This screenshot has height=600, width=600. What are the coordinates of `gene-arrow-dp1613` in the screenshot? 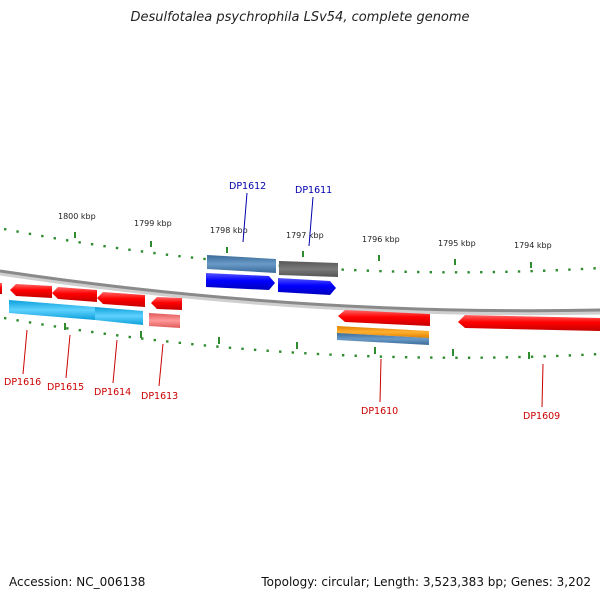 It's located at (166, 303).